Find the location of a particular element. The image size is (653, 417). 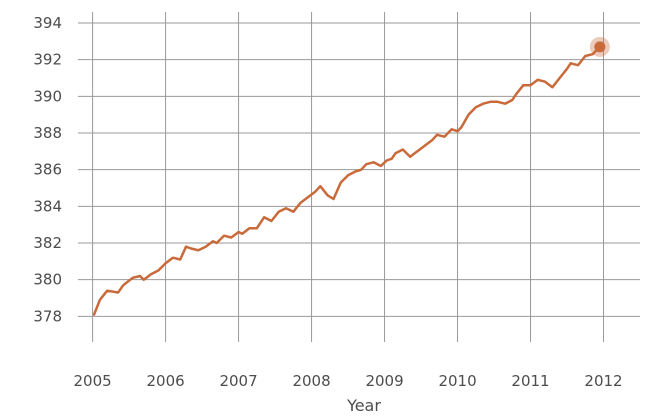

x-tick-label: 2006 is located at coordinates (165, 381).